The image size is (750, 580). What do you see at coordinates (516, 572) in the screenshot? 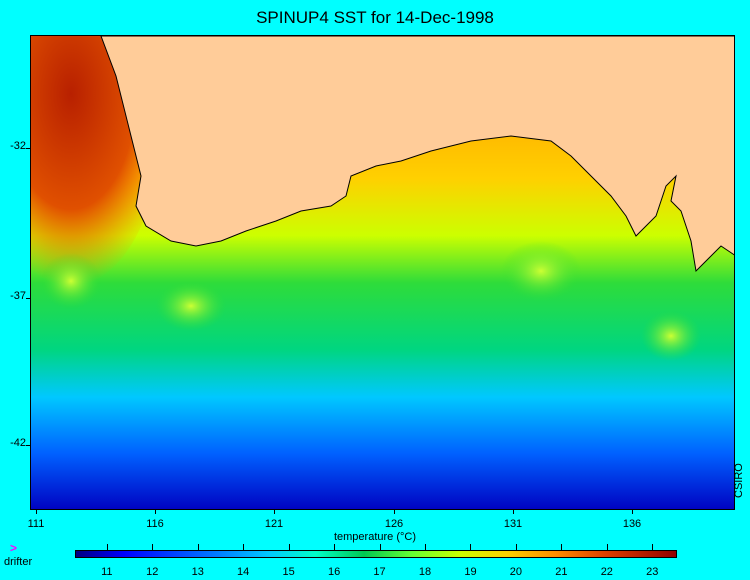
I see `colorbar-tick-label: 20` at bounding box center [516, 572].